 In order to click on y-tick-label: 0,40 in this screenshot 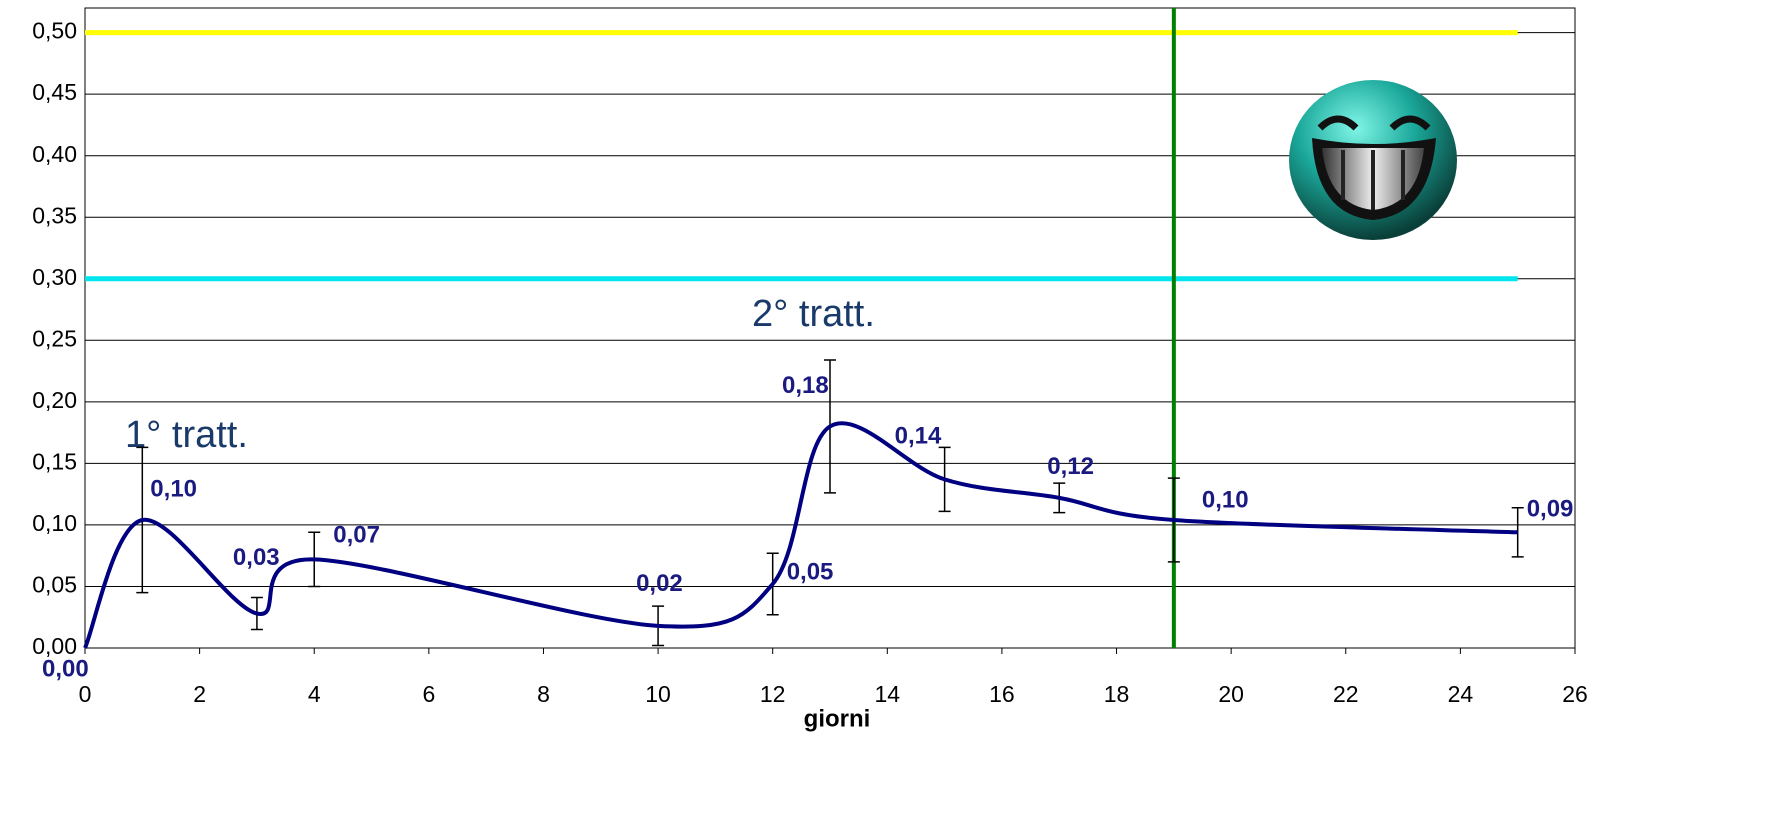, I will do `click(54, 154)`.